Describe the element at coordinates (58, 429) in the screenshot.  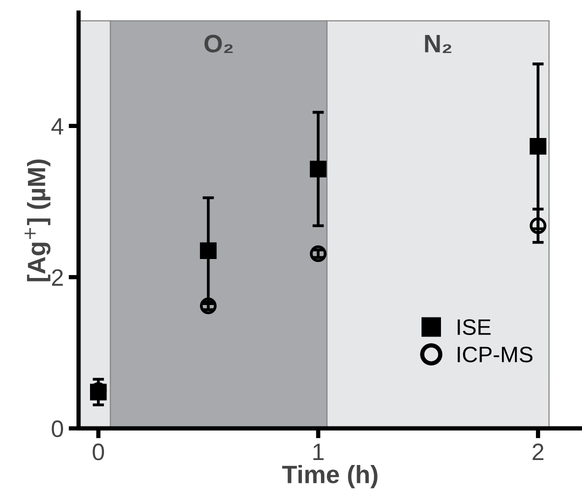
I see `y-tick-label: 0` at that location.